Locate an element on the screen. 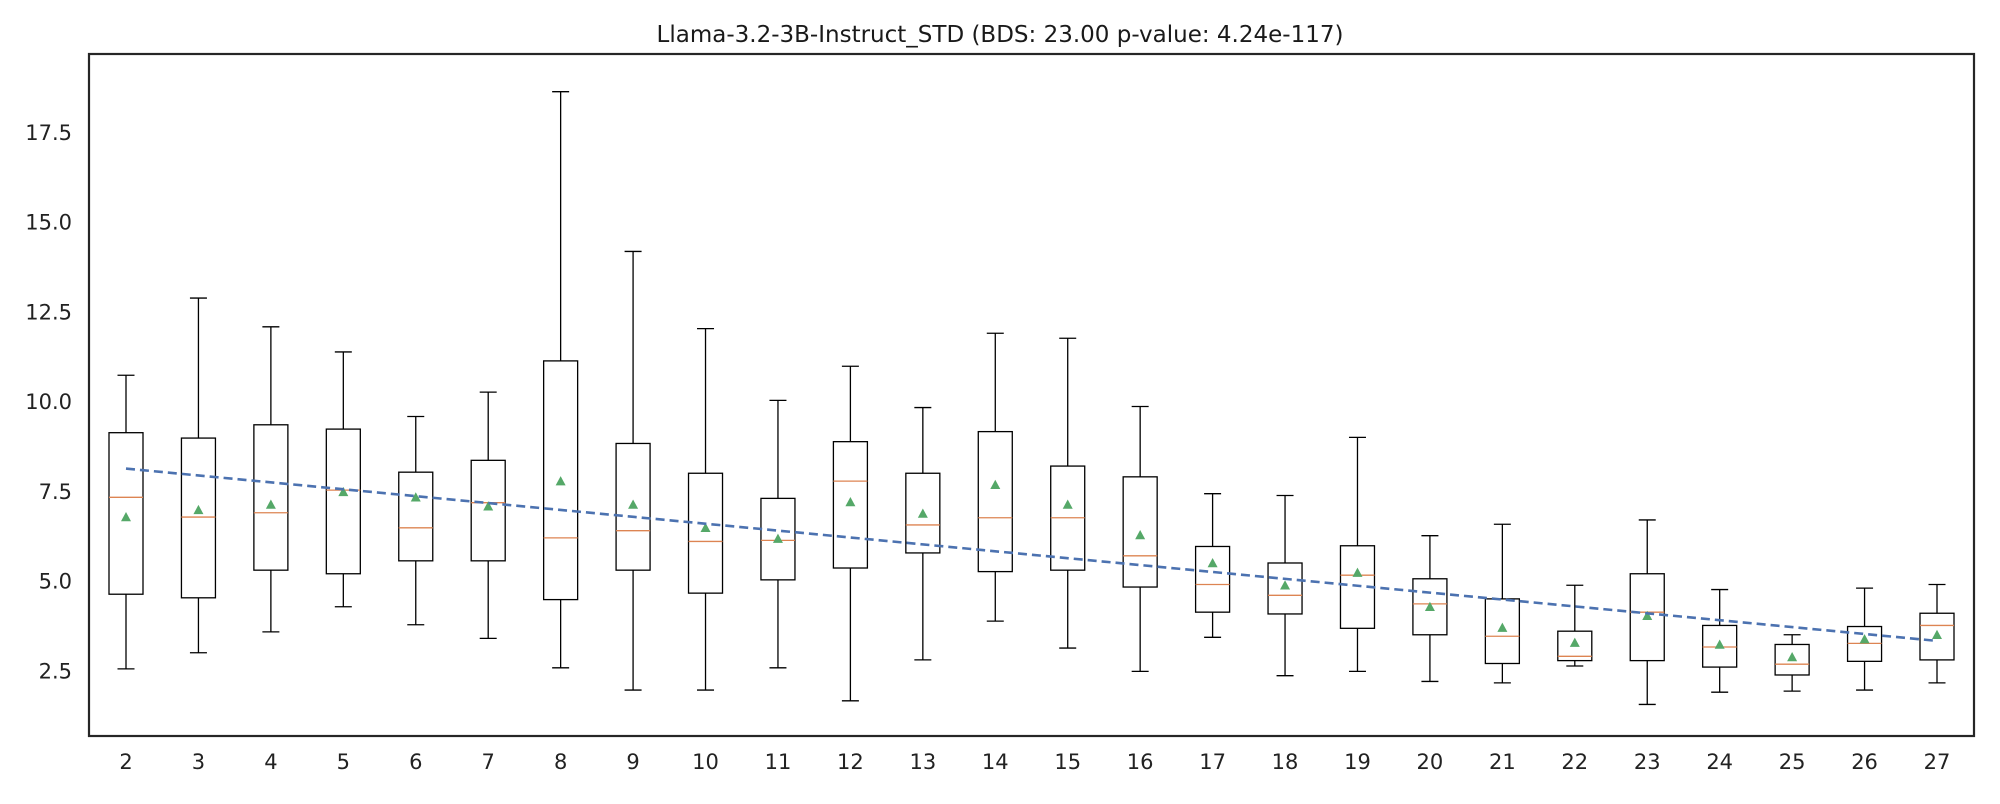 The image size is (2000, 804). y-tick-label: 2.5 is located at coordinates (55, 671).